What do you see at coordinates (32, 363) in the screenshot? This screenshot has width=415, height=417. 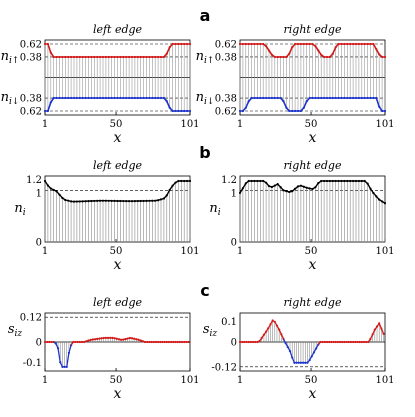 I see `y-tick-label: -0.1` at bounding box center [32, 363].